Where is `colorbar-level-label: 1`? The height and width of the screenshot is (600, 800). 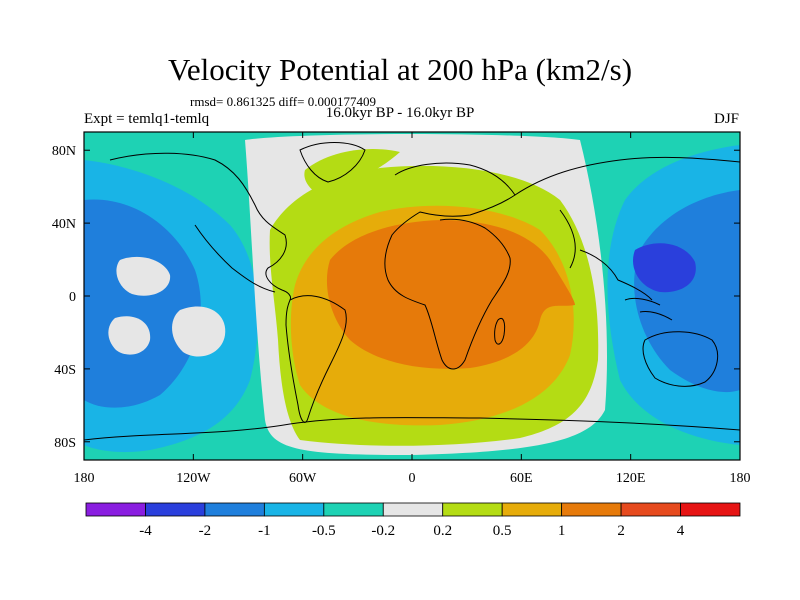
colorbar-level-label: 1 is located at coordinates (562, 531).